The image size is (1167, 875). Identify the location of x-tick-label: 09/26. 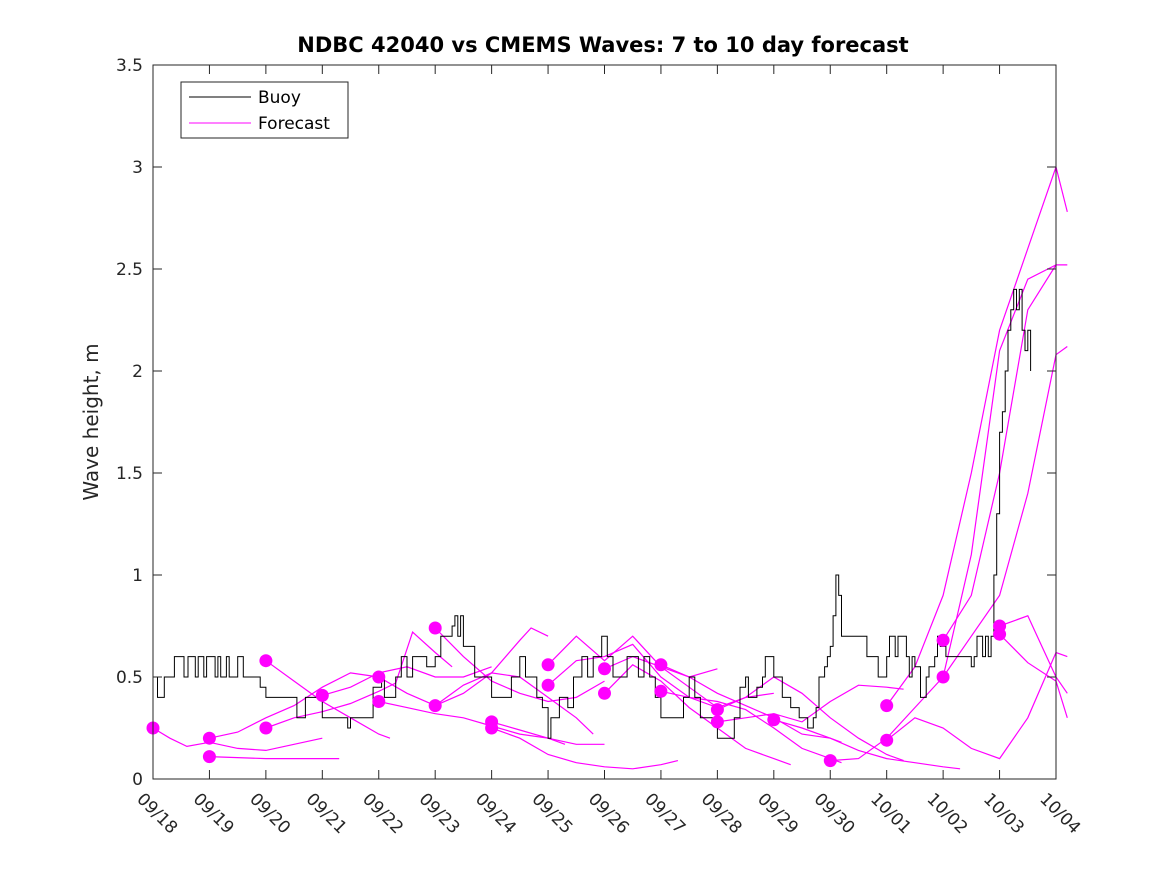
(608, 813).